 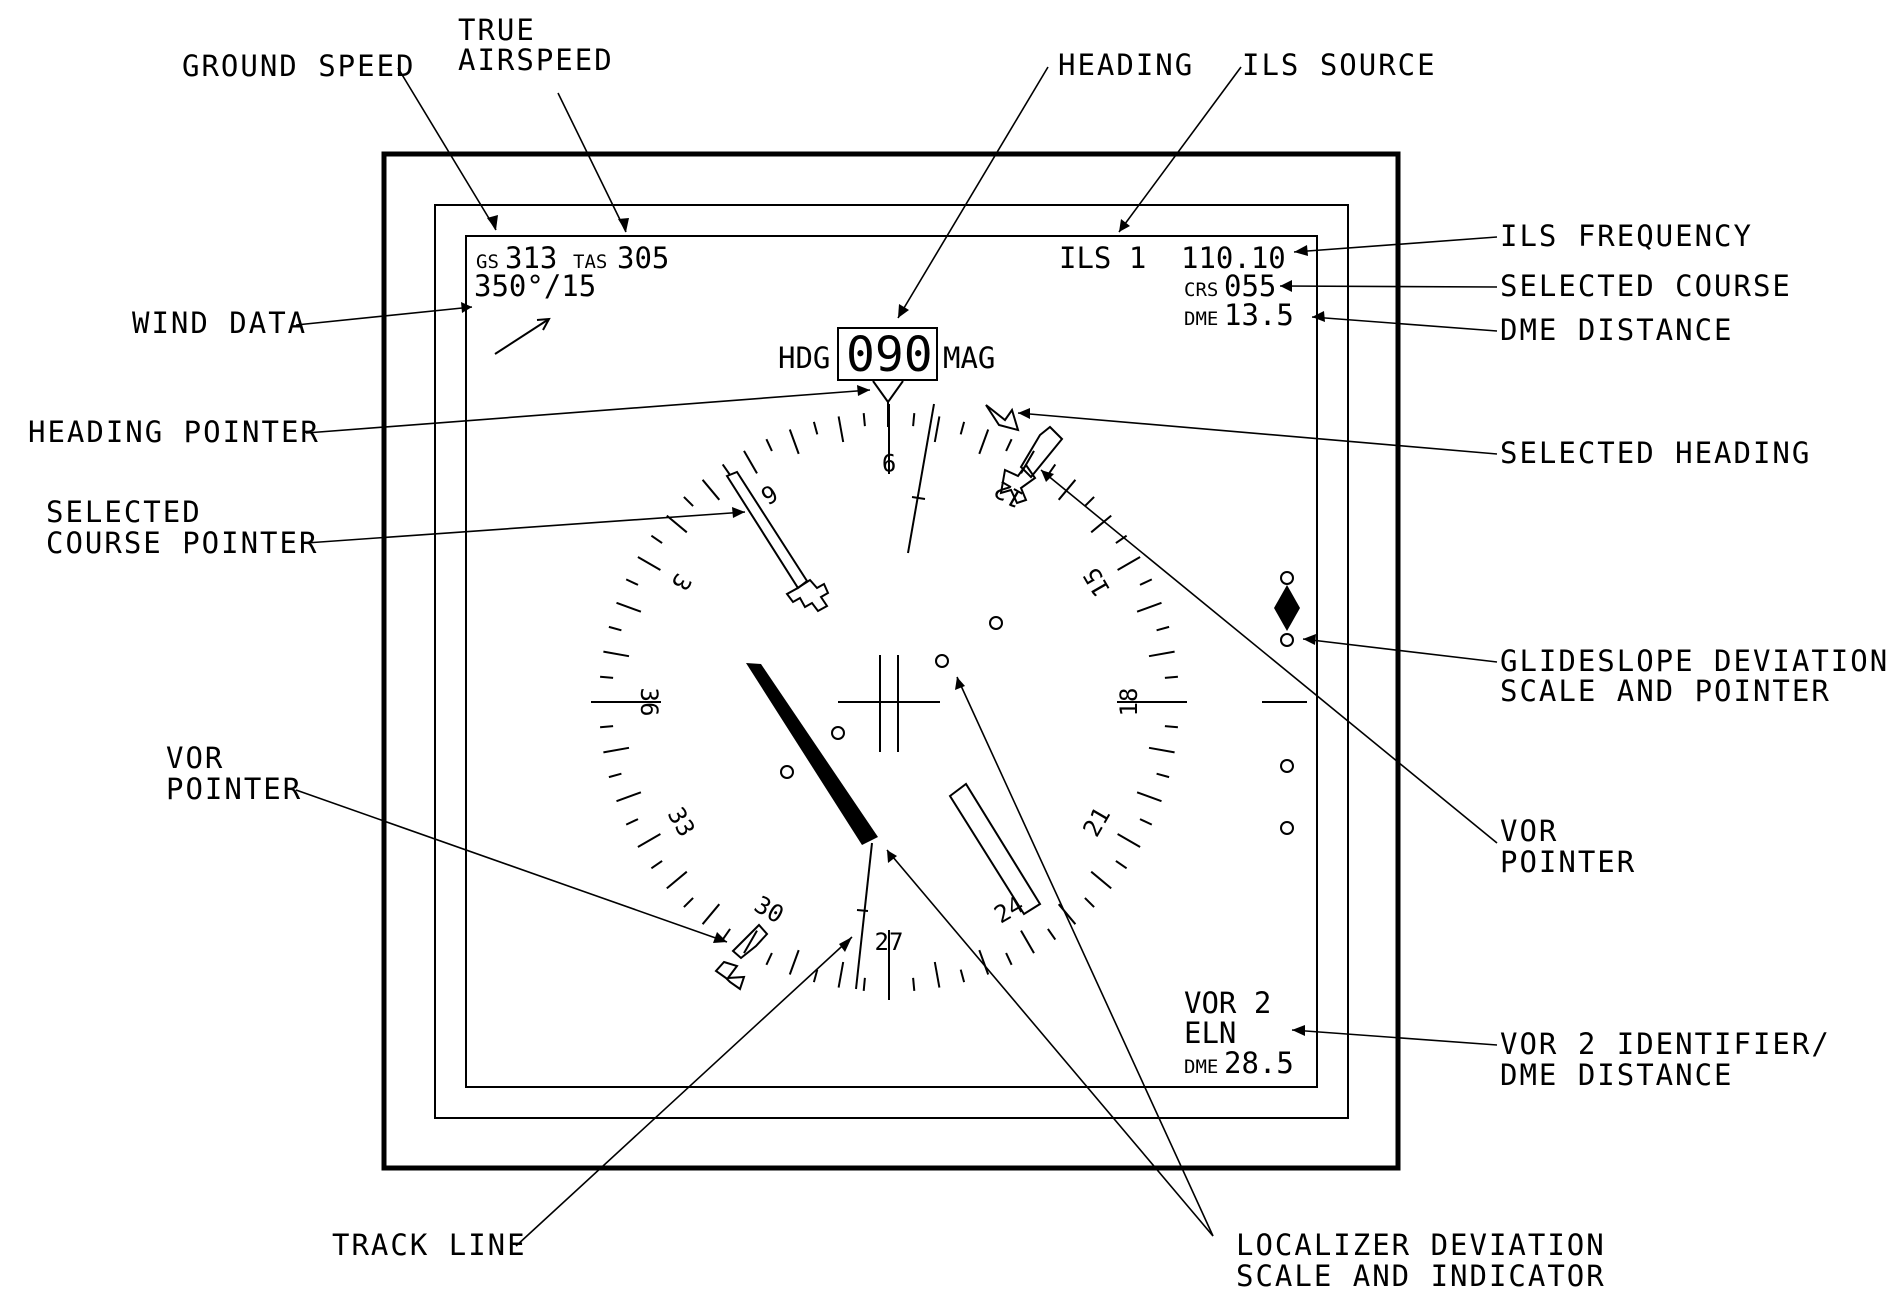 What do you see at coordinates (921, 478) in the screenshot?
I see `track-line-upper` at bounding box center [921, 478].